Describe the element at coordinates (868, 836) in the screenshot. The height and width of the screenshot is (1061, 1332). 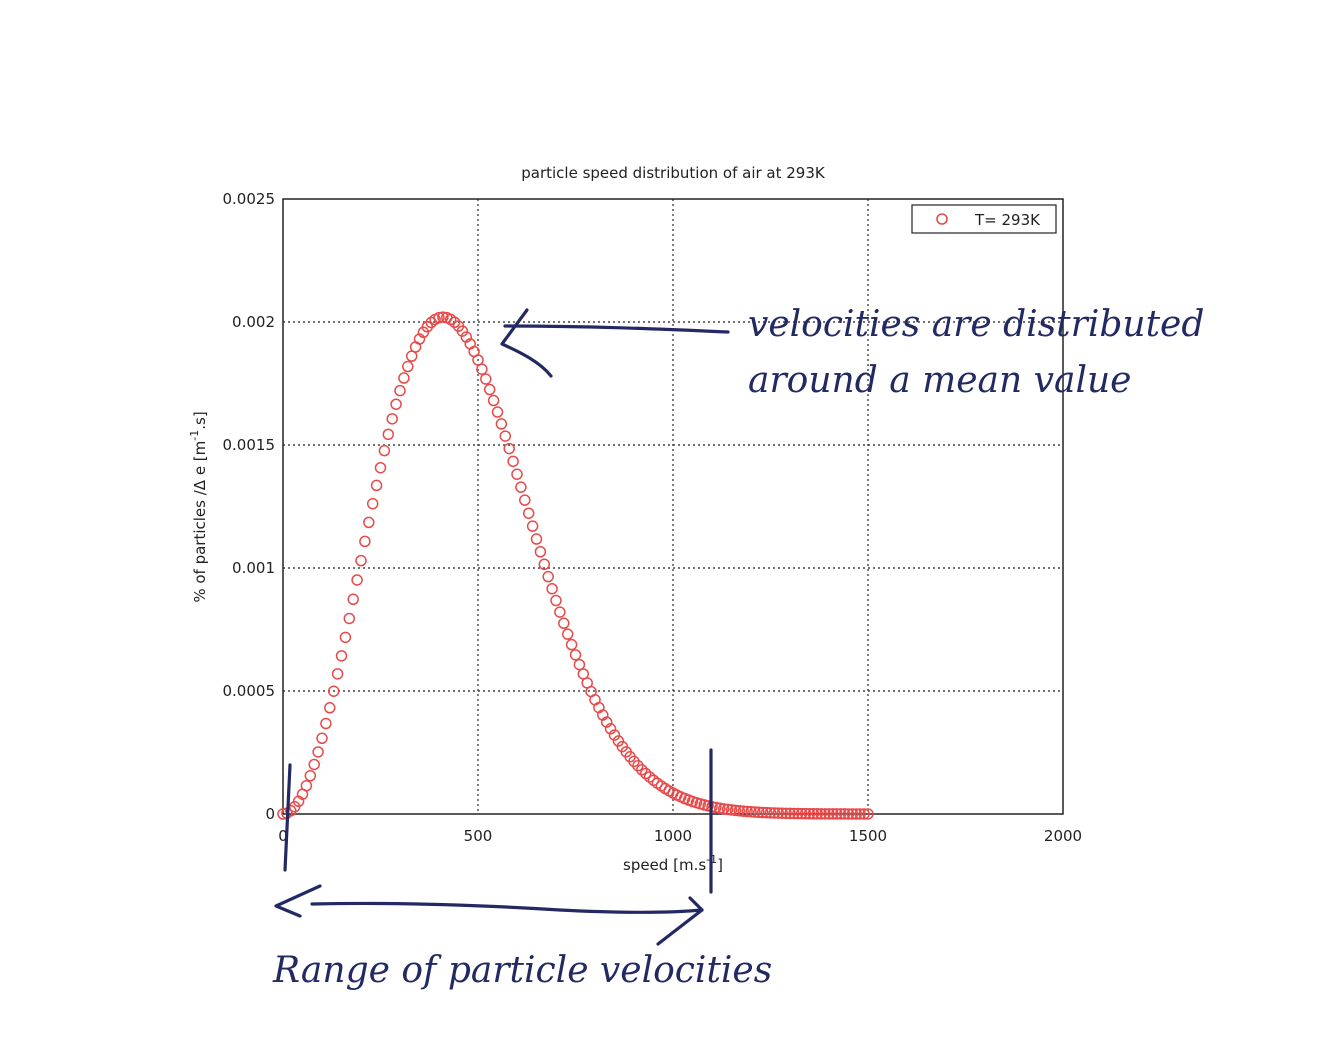
I see `x-tick-label: 1500` at that location.